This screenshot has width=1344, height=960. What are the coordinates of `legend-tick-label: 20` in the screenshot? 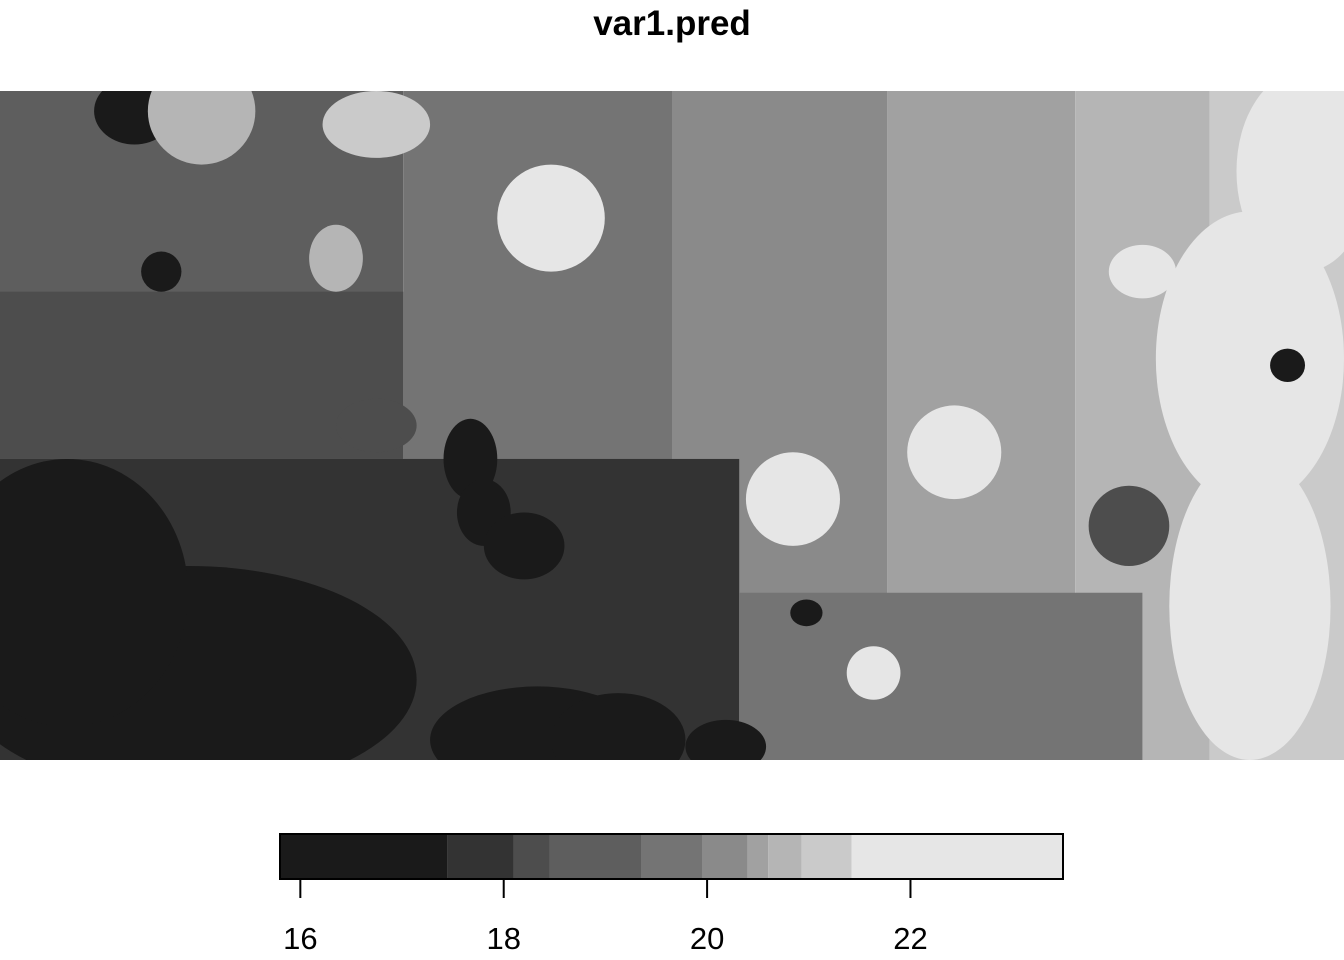 It's located at (707, 938).